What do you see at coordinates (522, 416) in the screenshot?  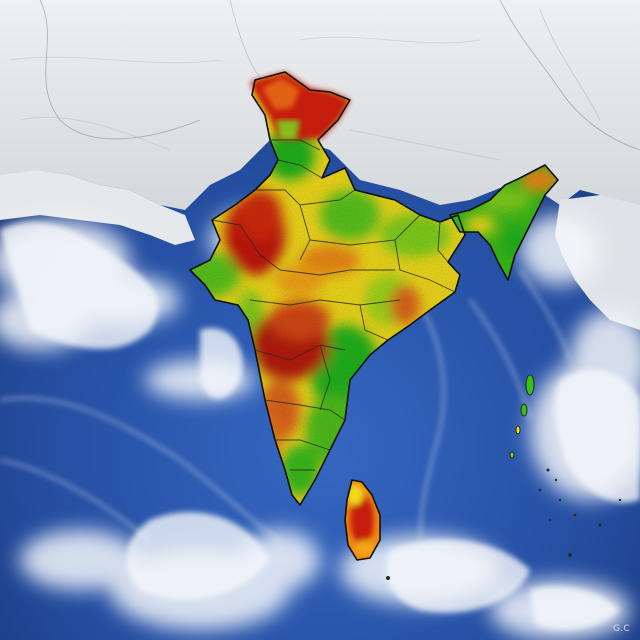 I see `andaman-islands` at bounding box center [522, 416].